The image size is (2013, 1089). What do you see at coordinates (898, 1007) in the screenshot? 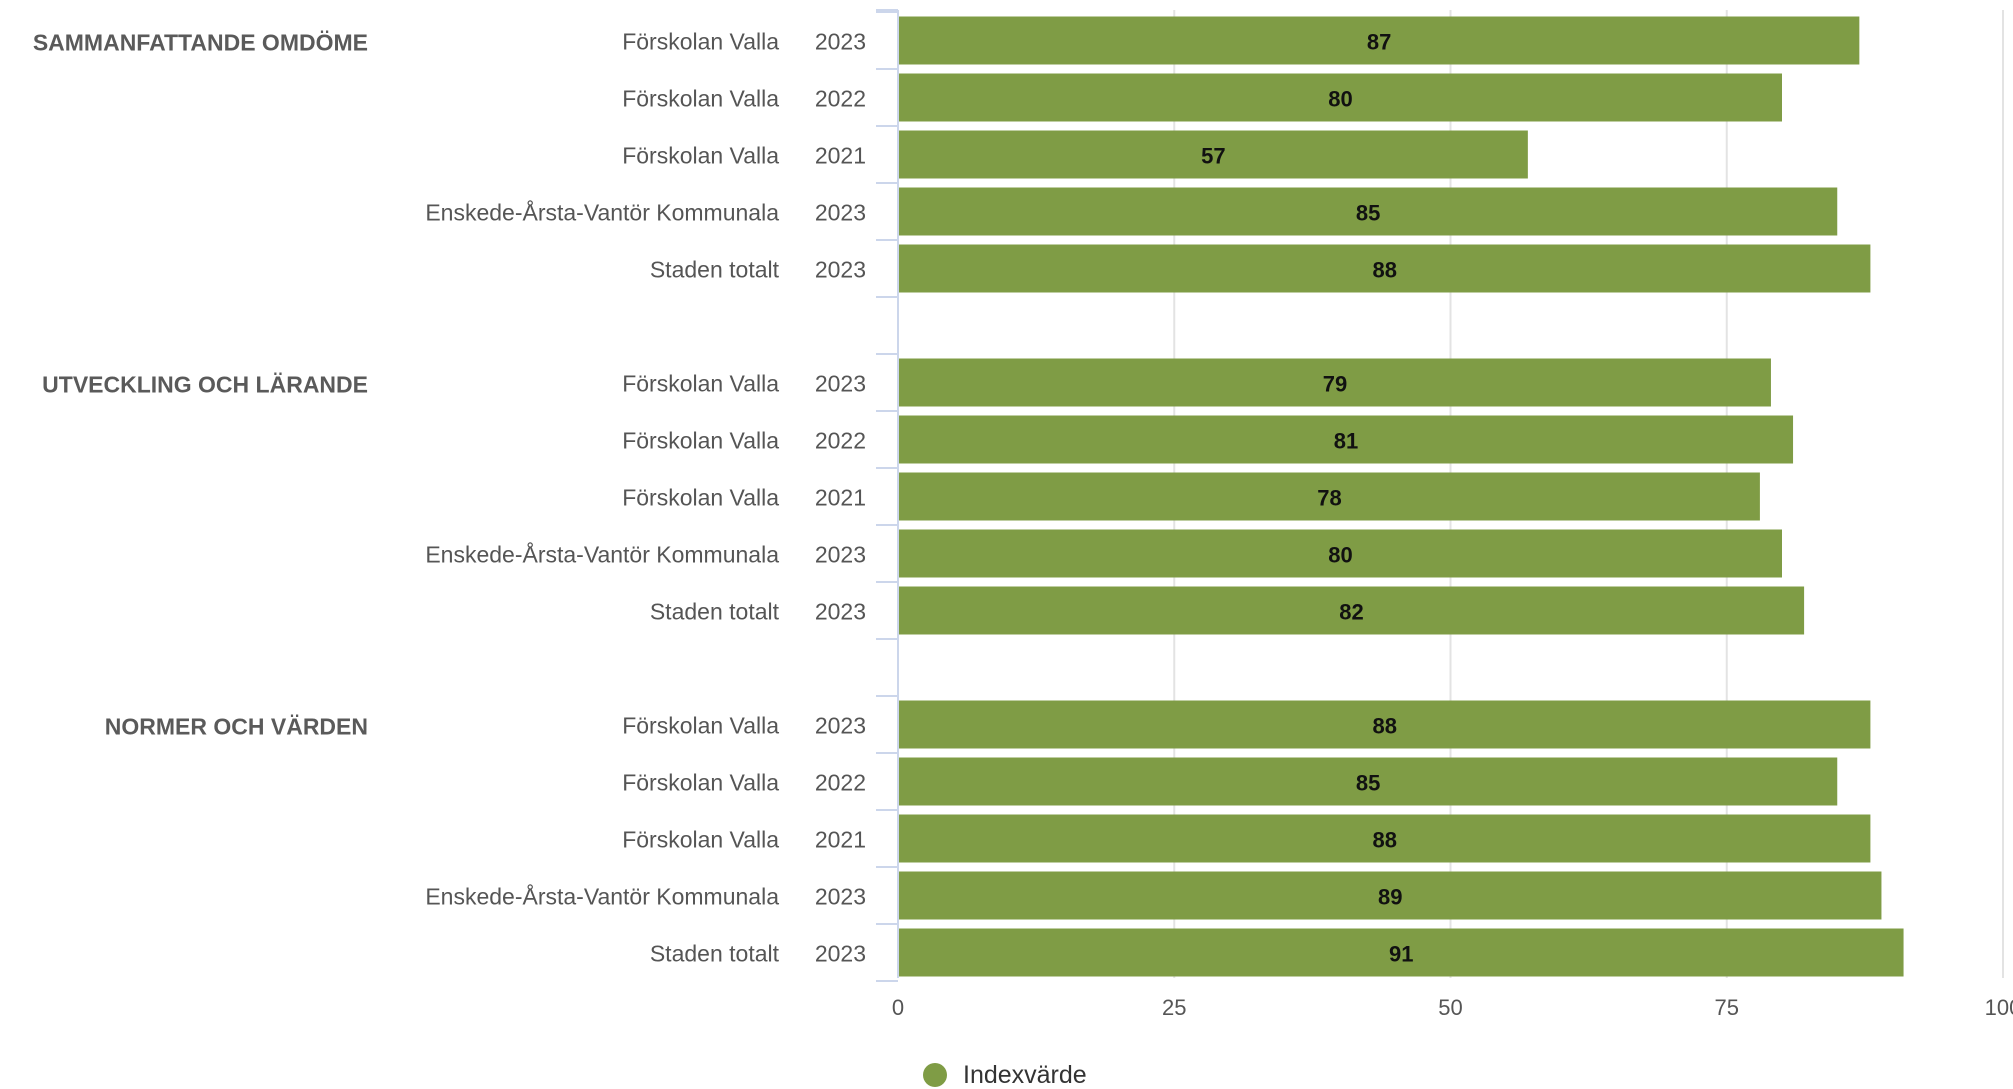
I see `x-tick-label: 0` at bounding box center [898, 1007].